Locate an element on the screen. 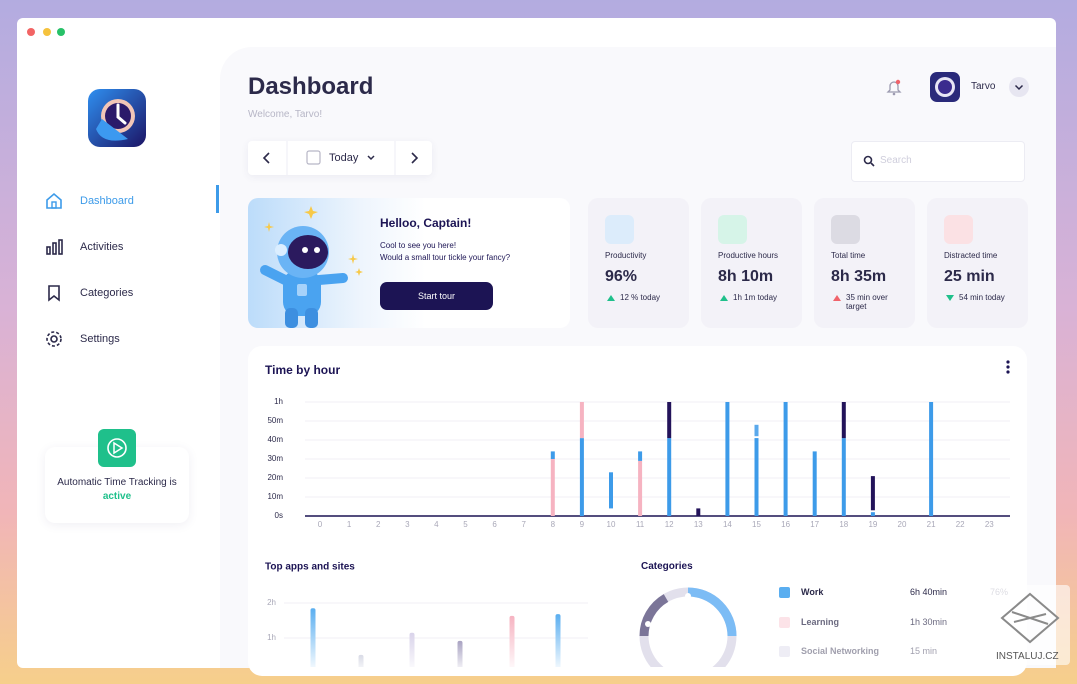 This screenshot has height=684, width=1077. chart-title: Top apps and sites is located at coordinates (310, 567).